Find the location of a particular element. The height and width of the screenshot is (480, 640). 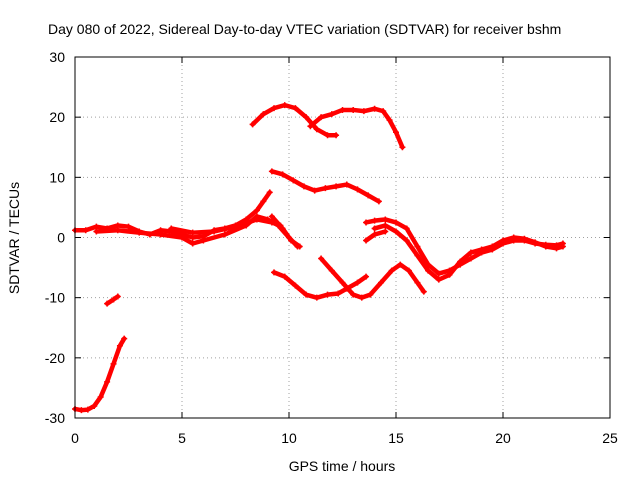

x-axis-label: GPS time / hours is located at coordinates (342, 466).